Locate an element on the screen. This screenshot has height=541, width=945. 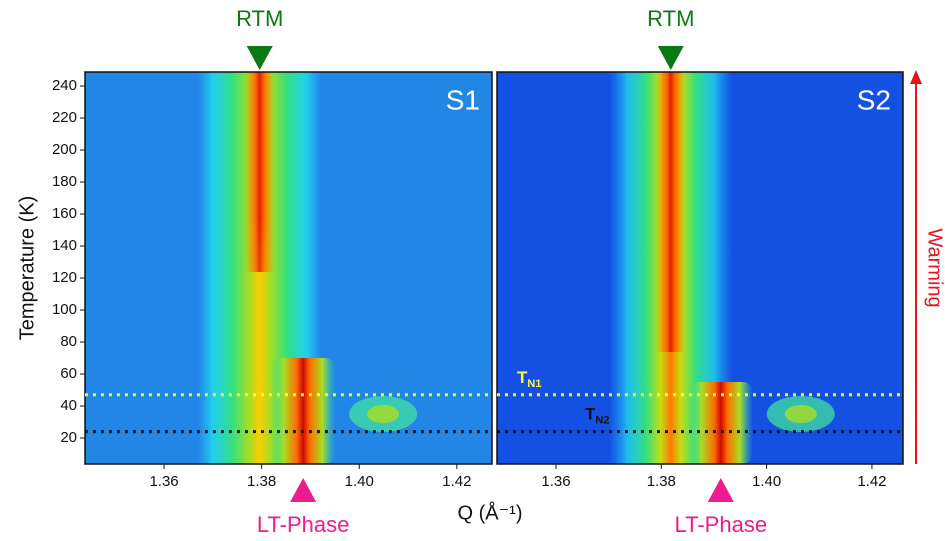
warming-label: Warming is located at coordinates (934, 267).